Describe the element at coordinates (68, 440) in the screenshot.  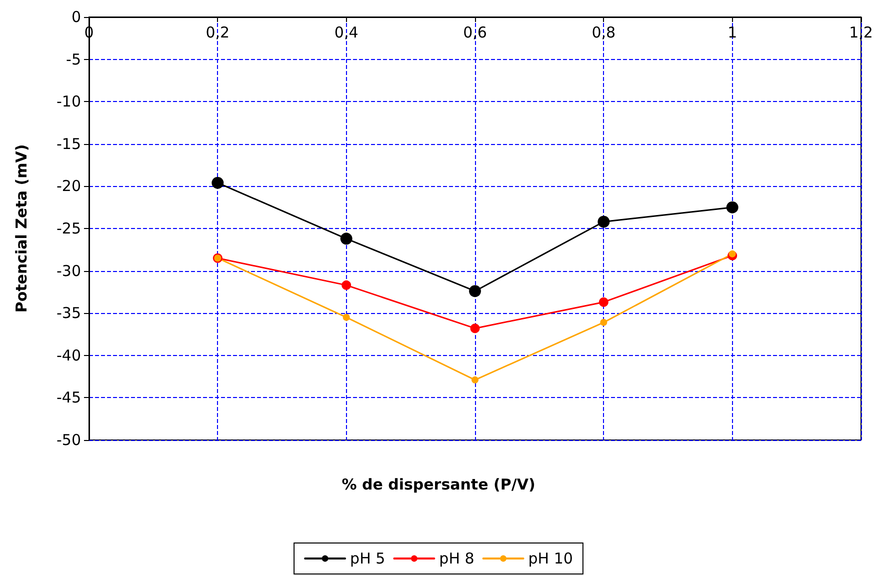
I see `y-tick-label: -50` at that location.